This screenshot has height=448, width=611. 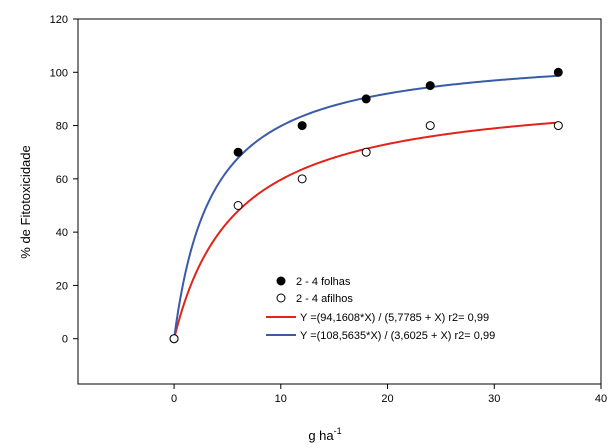 What do you see at coordinates (281, 298) in the screenshot?
I see `legend-marker-afilhos` at bounding box center [281, 298].